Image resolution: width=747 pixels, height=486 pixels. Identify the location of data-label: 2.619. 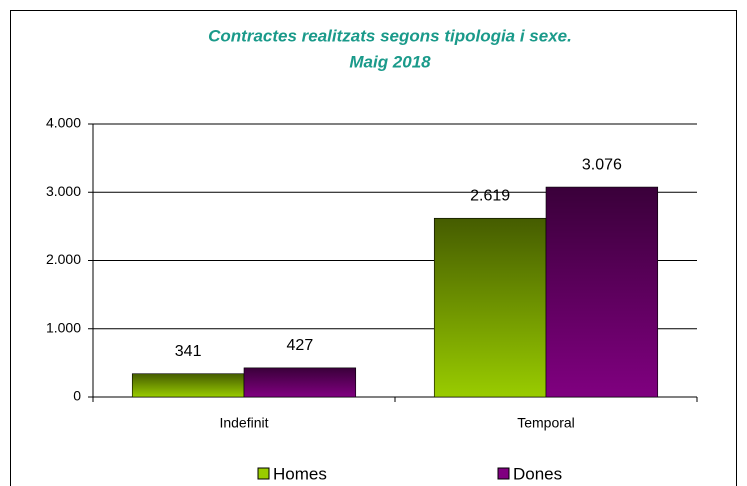
(490, 195).